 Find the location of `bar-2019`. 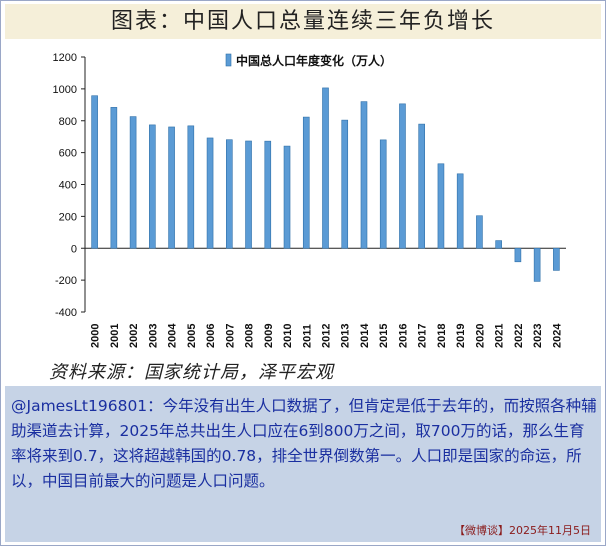

bar-2019 is located at coordinates (460, 211).